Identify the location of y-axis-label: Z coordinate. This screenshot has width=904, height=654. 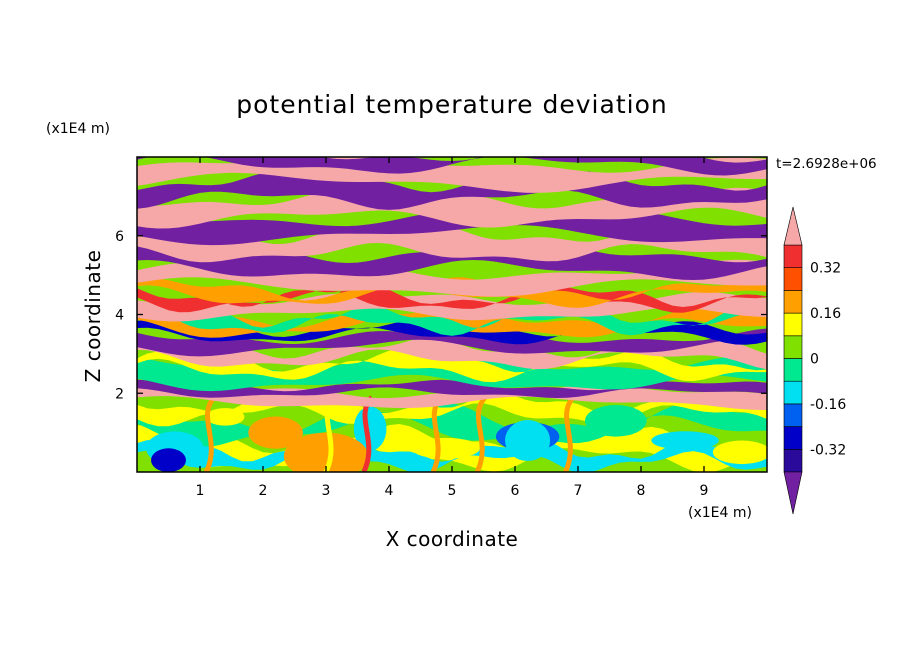
(93, 316).